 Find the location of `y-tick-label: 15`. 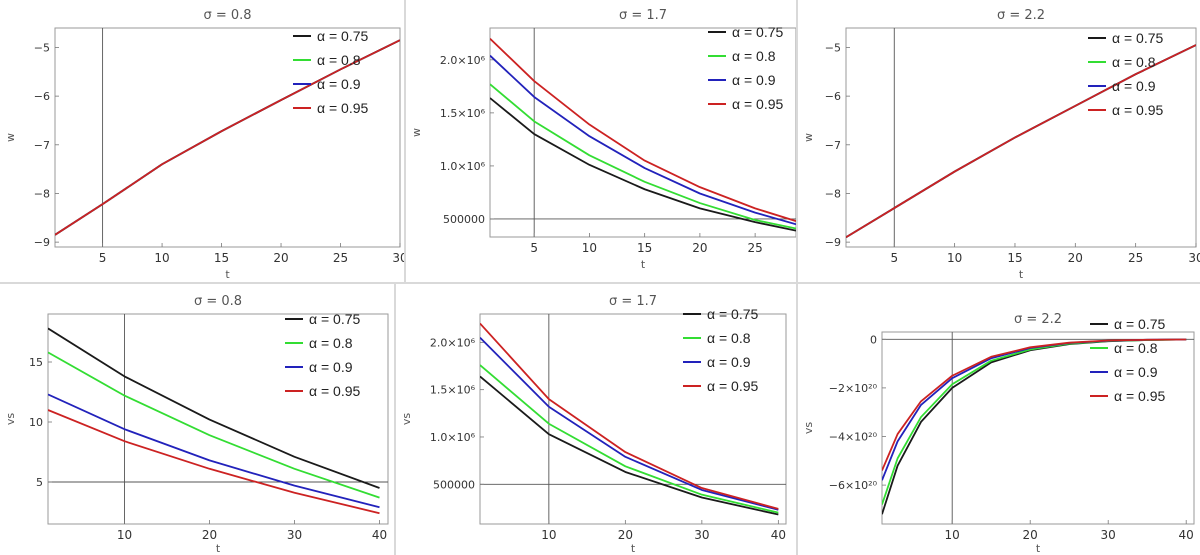

y-tick-label: 15 is located at coordinates (36, 362).